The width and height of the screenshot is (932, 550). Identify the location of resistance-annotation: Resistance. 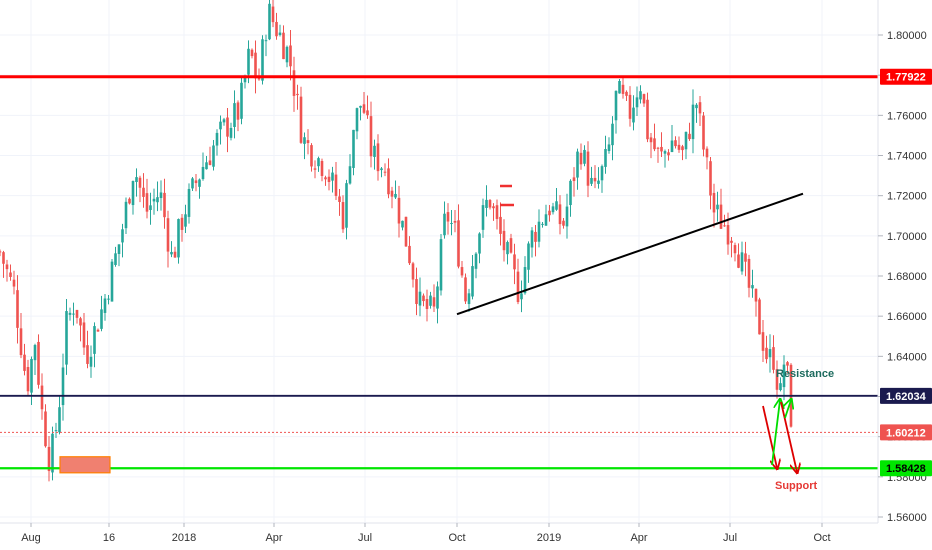
(805, 374).